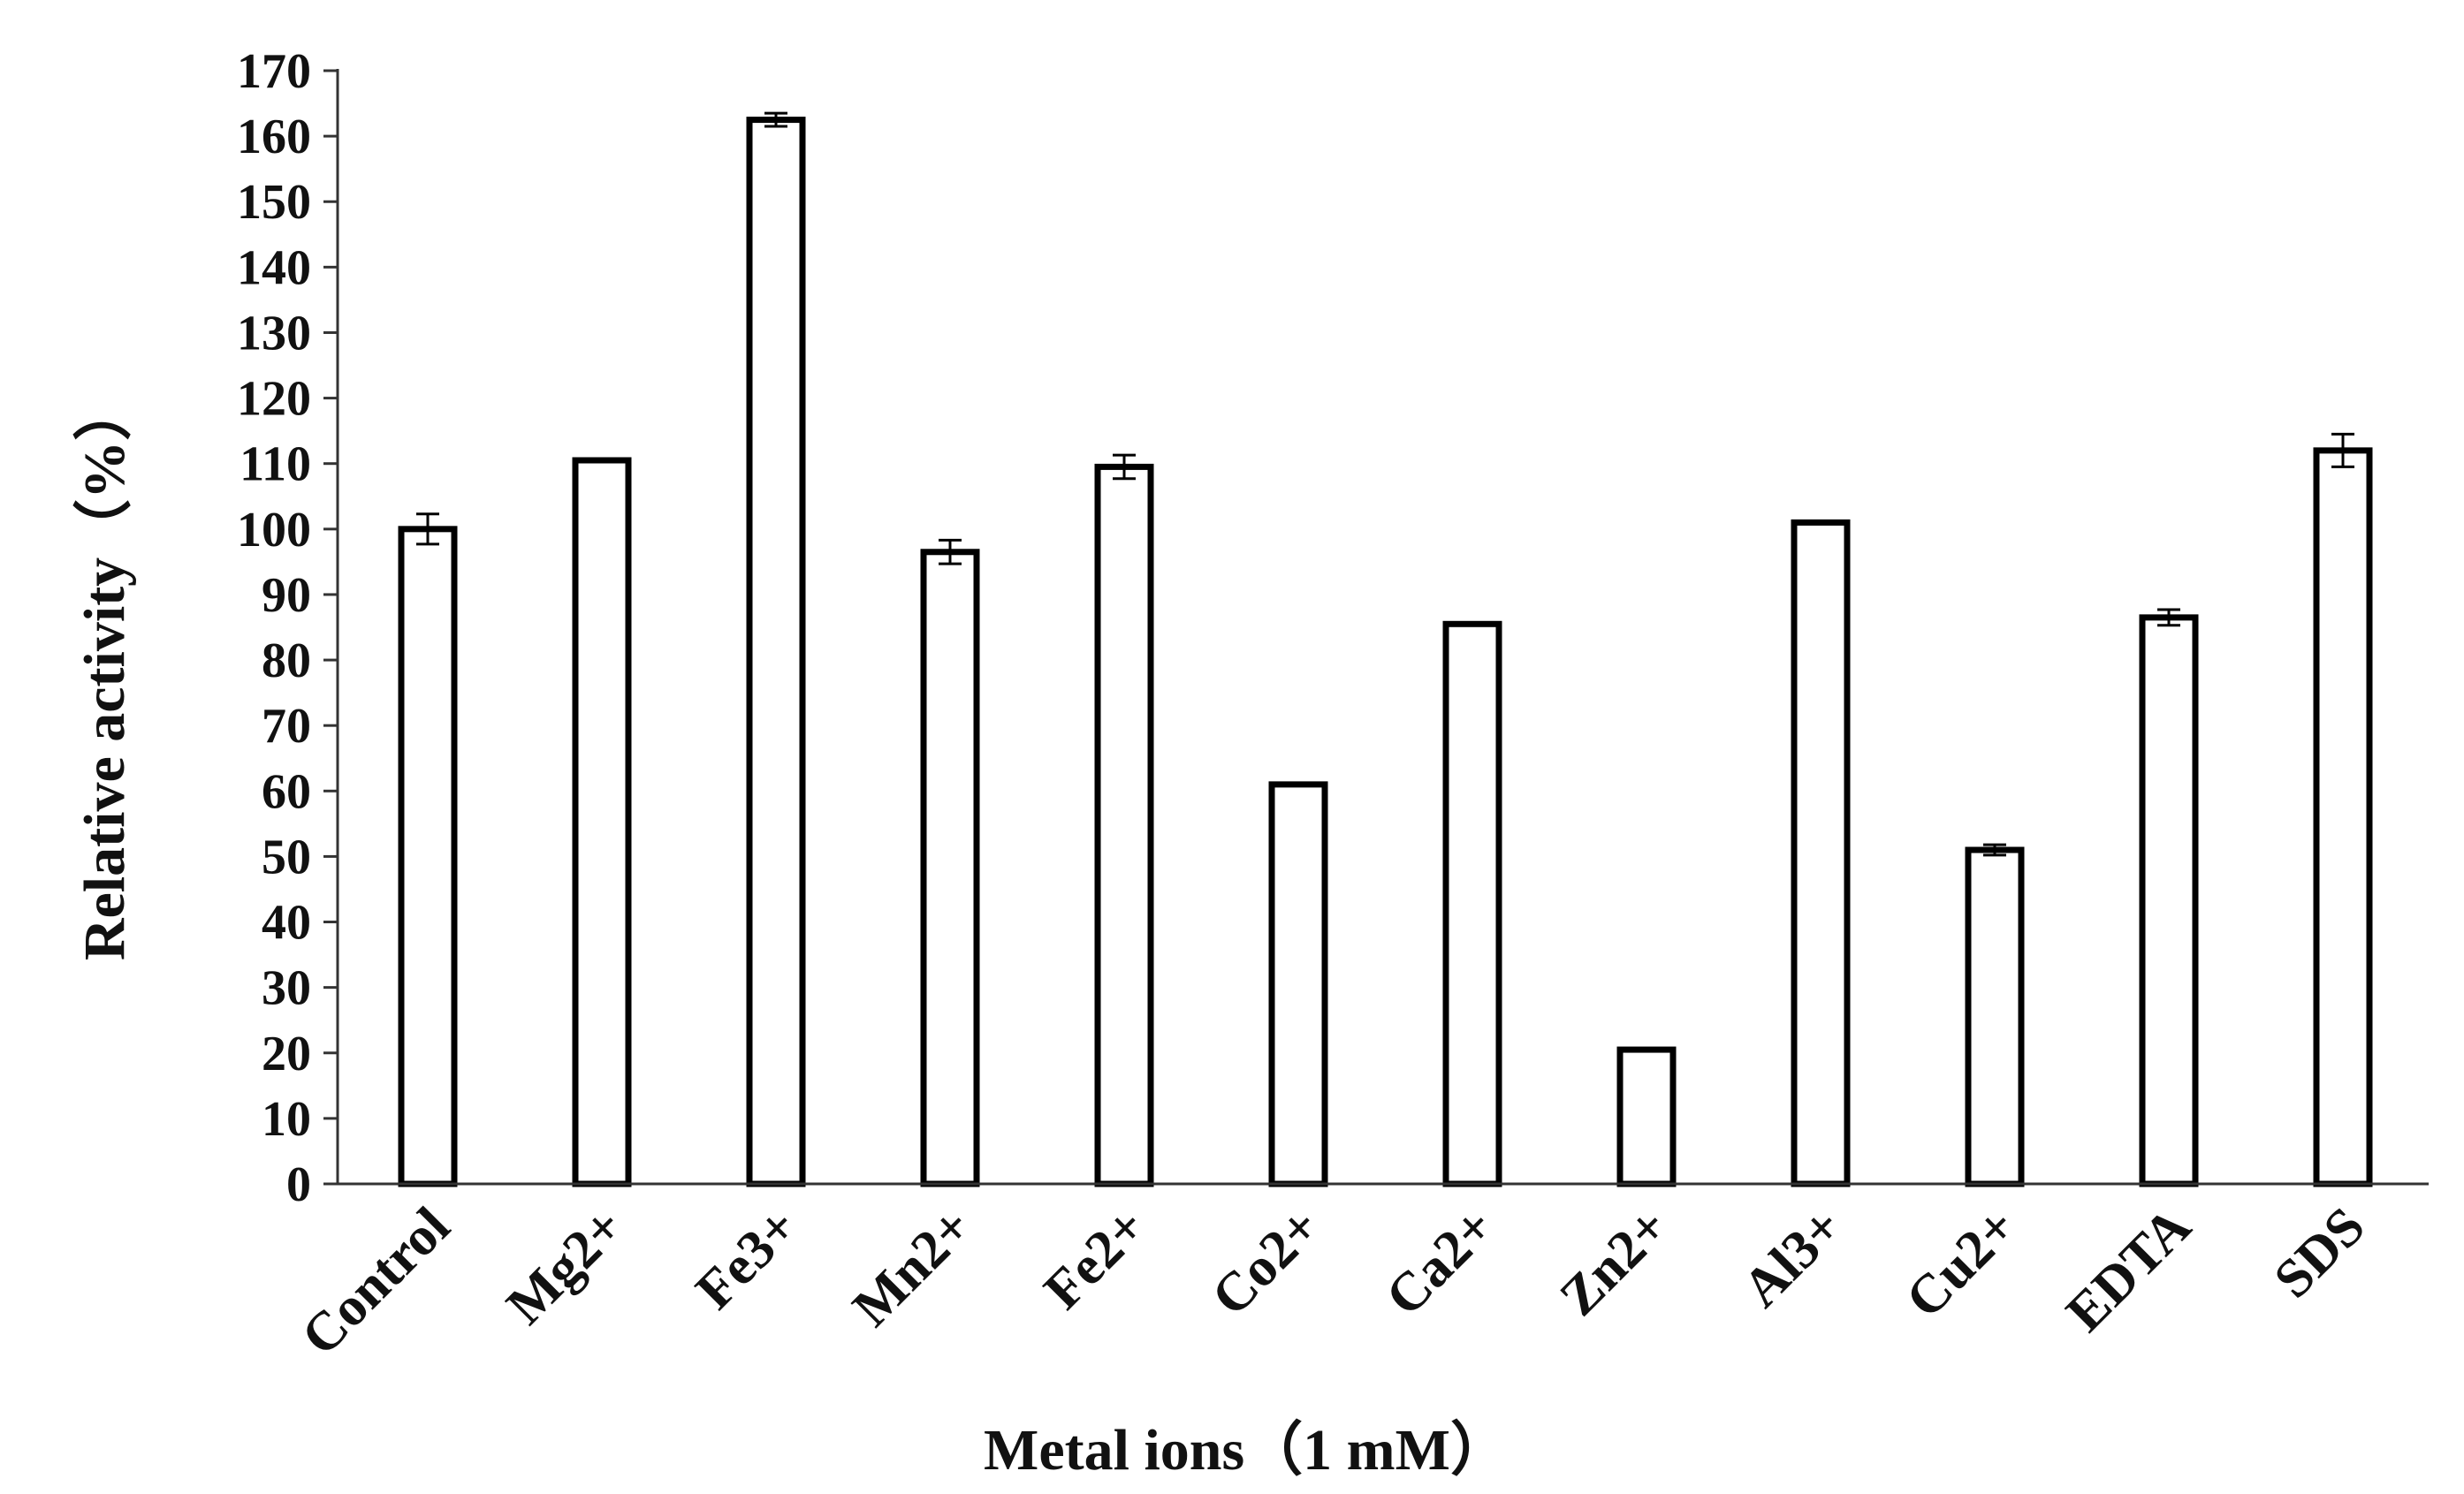 This screenshot has height=1494, width=2464. What do you see at coordinates (104, 672) in the screenshot?
I see `y-axis-title: Relative activity（%）` at bounding box center [104, 672].